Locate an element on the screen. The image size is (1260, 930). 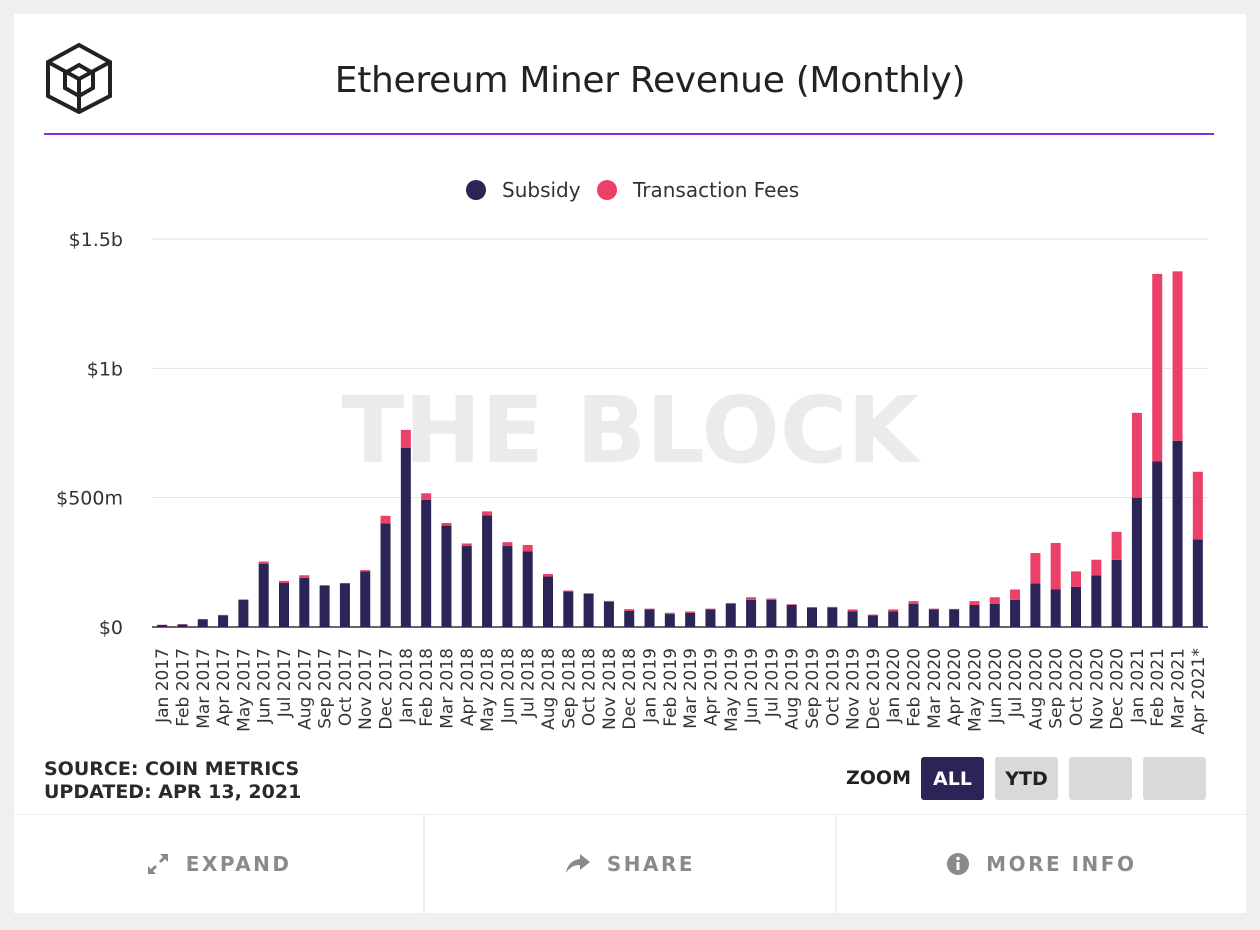
y-tick-label: $500m is located at coordinates (89, 499).